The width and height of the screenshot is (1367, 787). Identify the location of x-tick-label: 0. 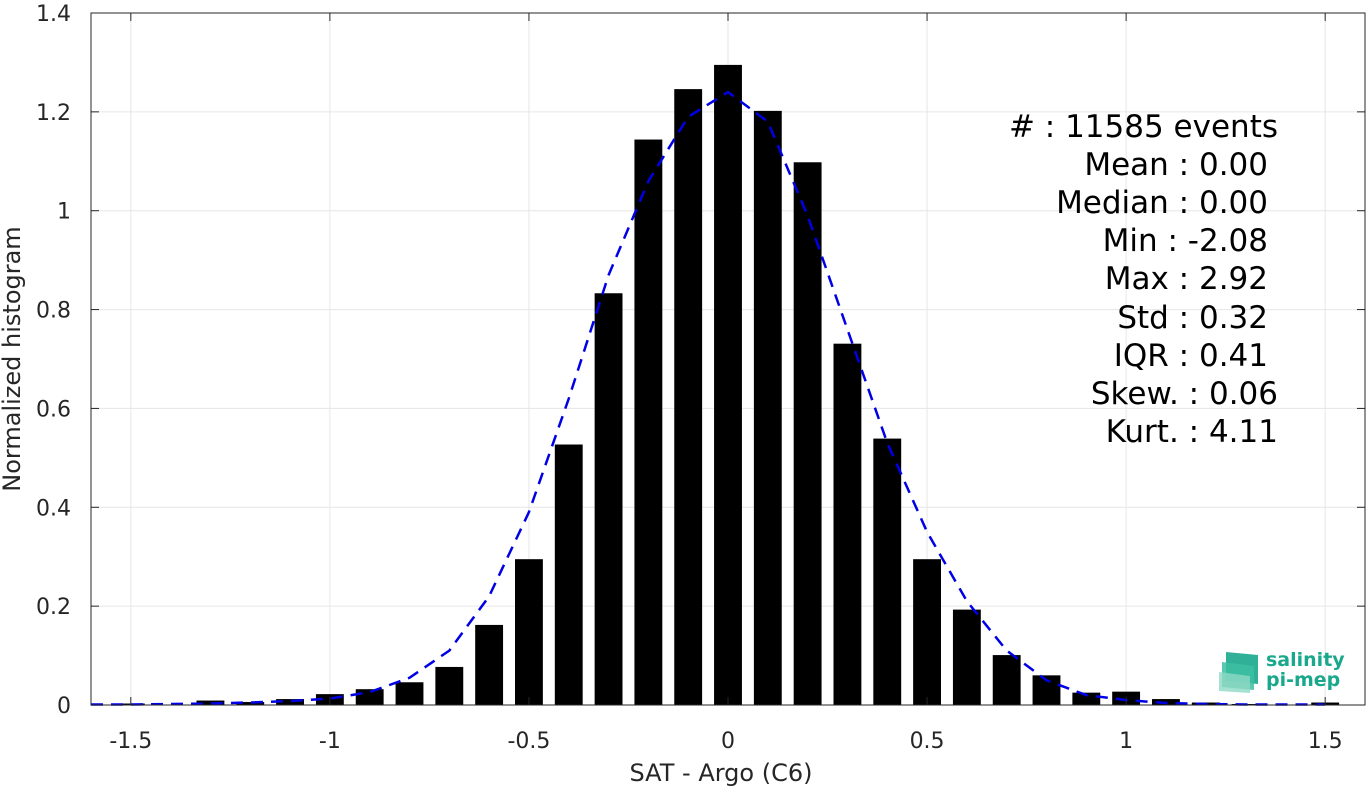
(728, 741).